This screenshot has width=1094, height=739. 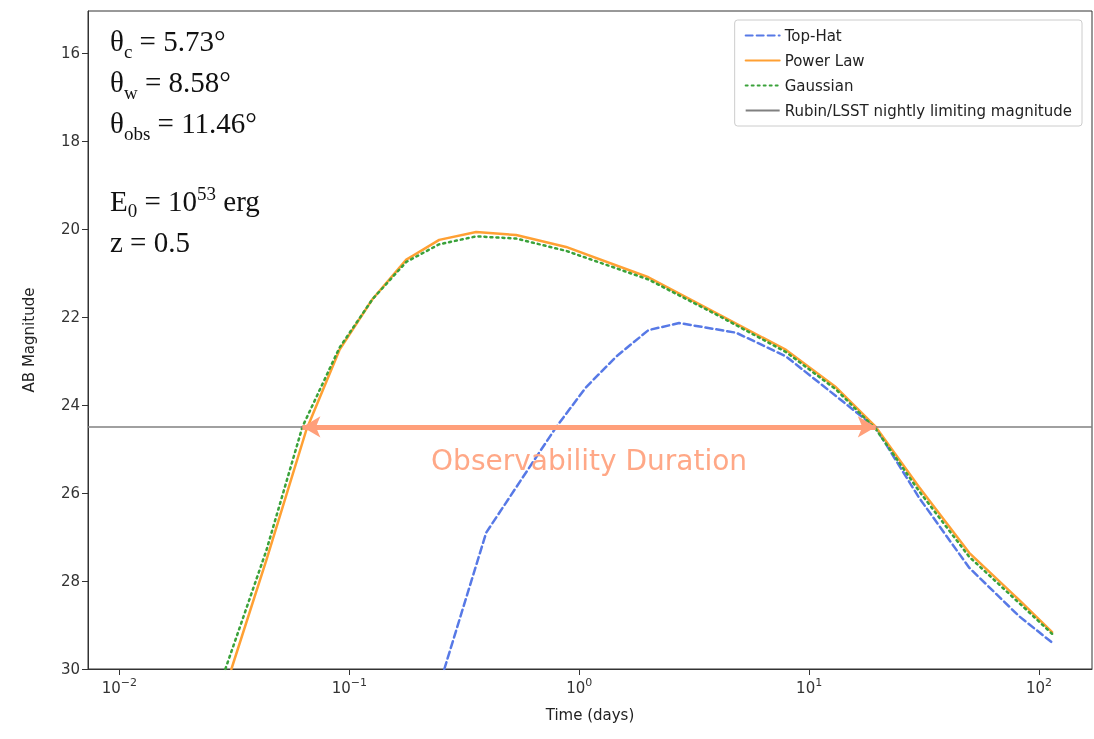 I want to click on annotation: θ$_{c}$ = 5.73°, so click(x=168, y=44).